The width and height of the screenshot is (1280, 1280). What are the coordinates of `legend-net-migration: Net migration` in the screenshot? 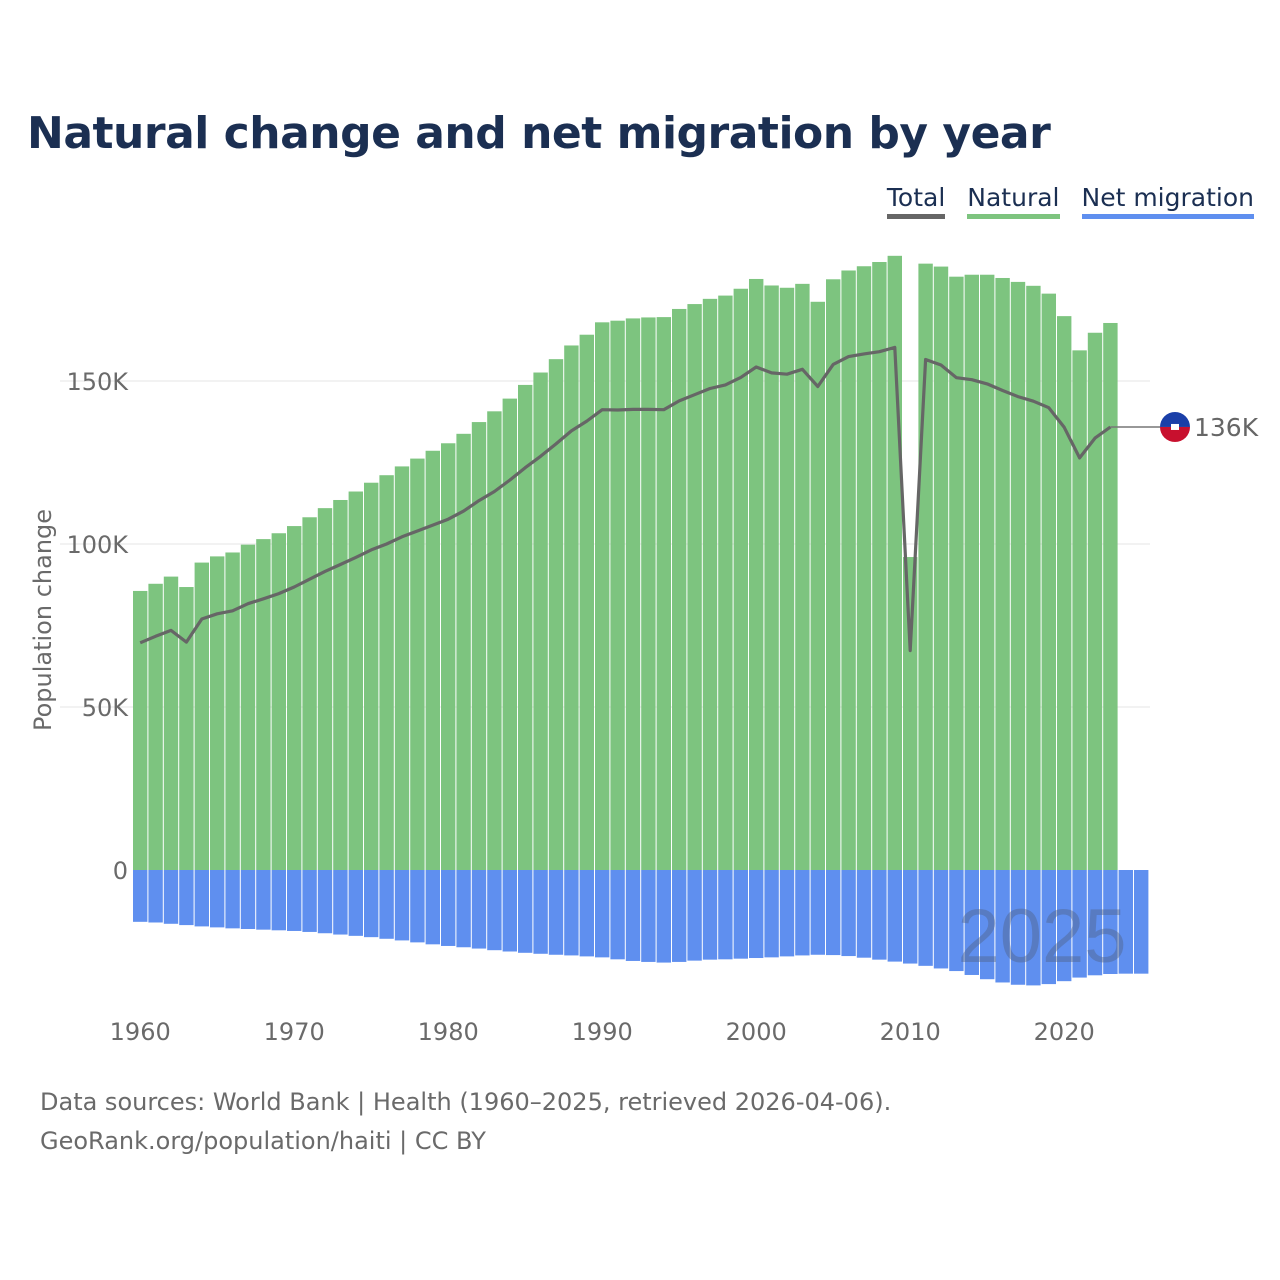 It's located at (1167, 201).